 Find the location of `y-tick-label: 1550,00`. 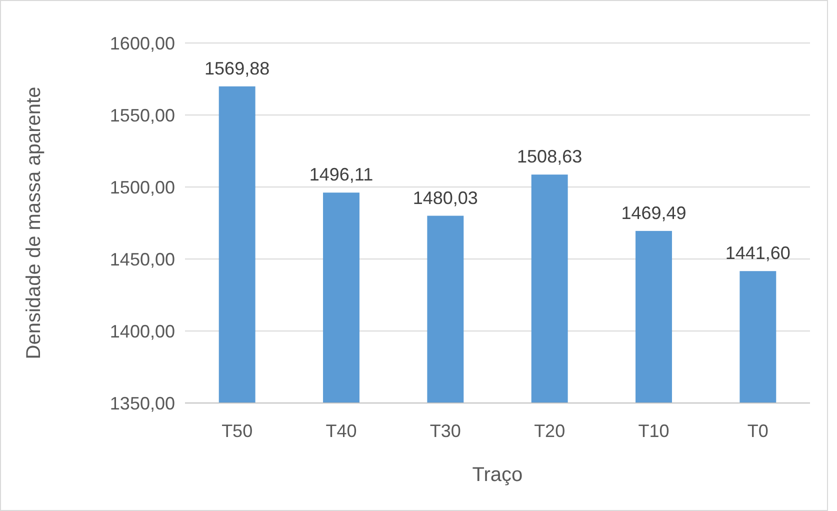

y-tick-label: 1550,00 is located at coordinates (142, 115).